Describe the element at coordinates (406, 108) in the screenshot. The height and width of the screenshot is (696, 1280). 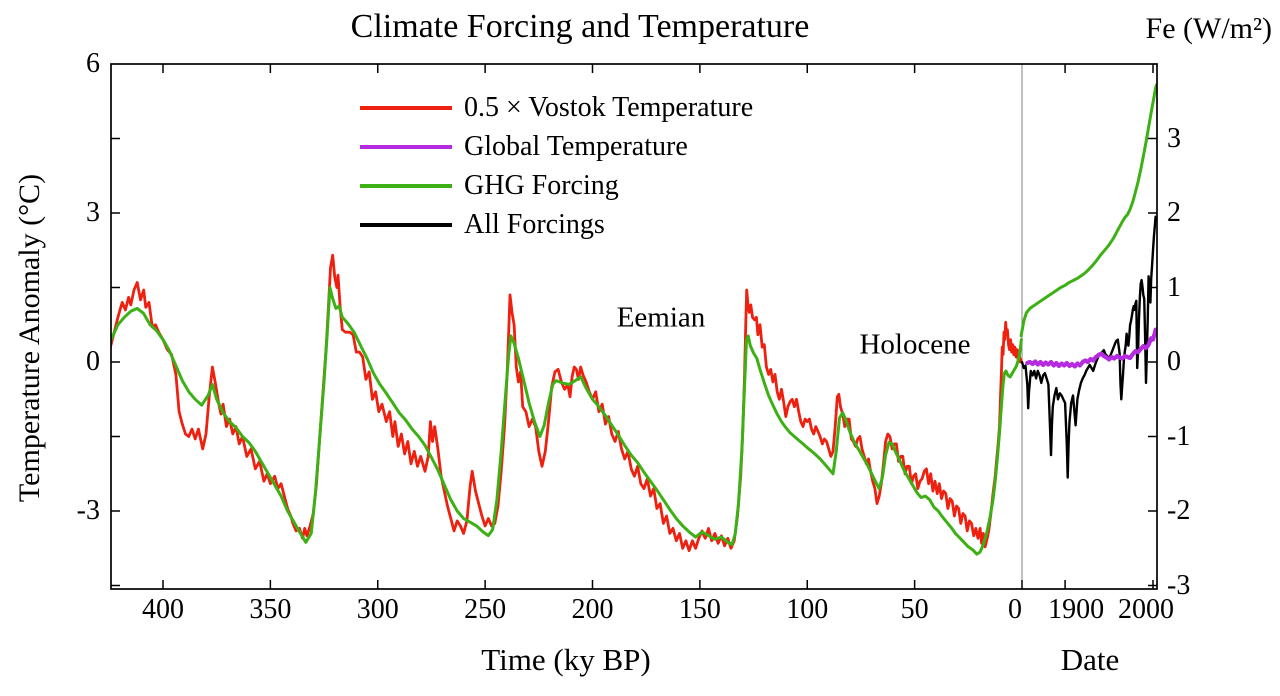
I see `legend-line-red` at that location.